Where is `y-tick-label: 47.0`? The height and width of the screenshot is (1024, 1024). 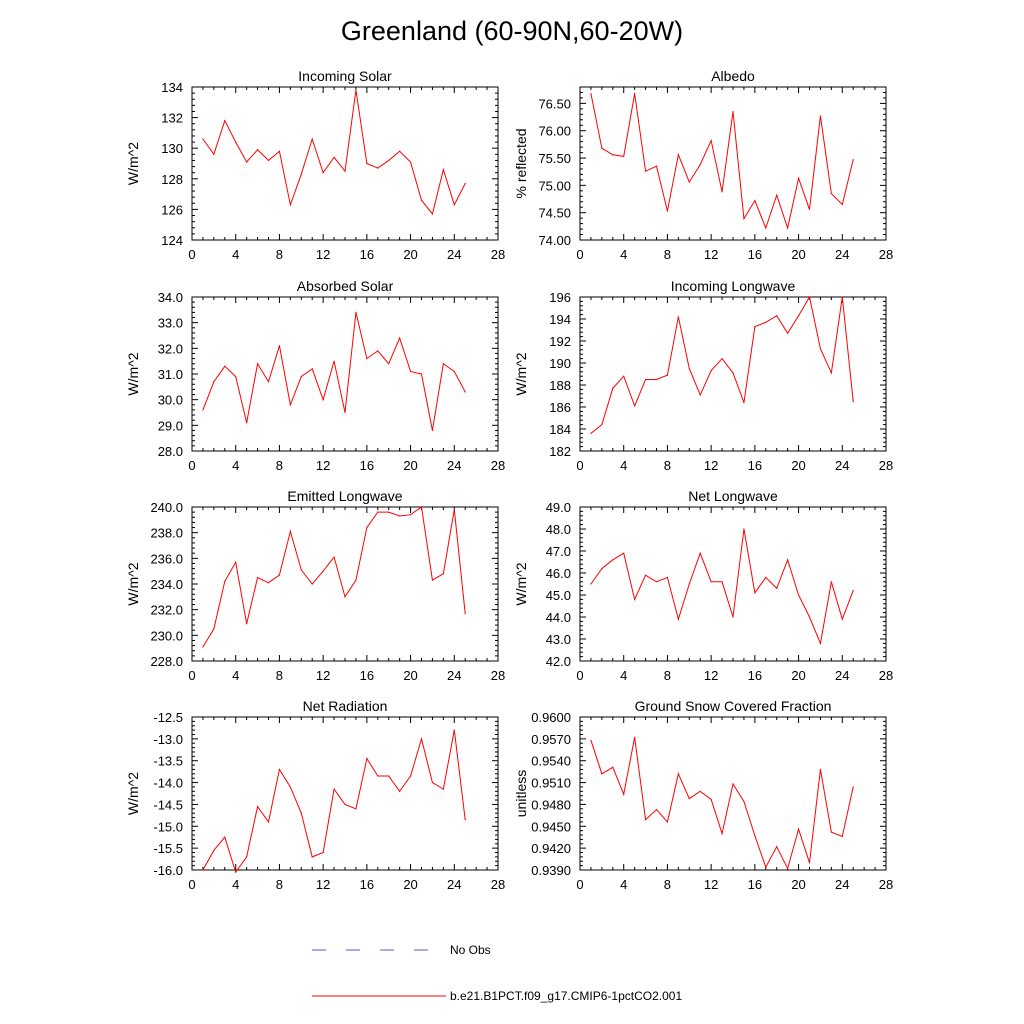 y-tick-label: 47.0 is located at coordinates (558, 551).